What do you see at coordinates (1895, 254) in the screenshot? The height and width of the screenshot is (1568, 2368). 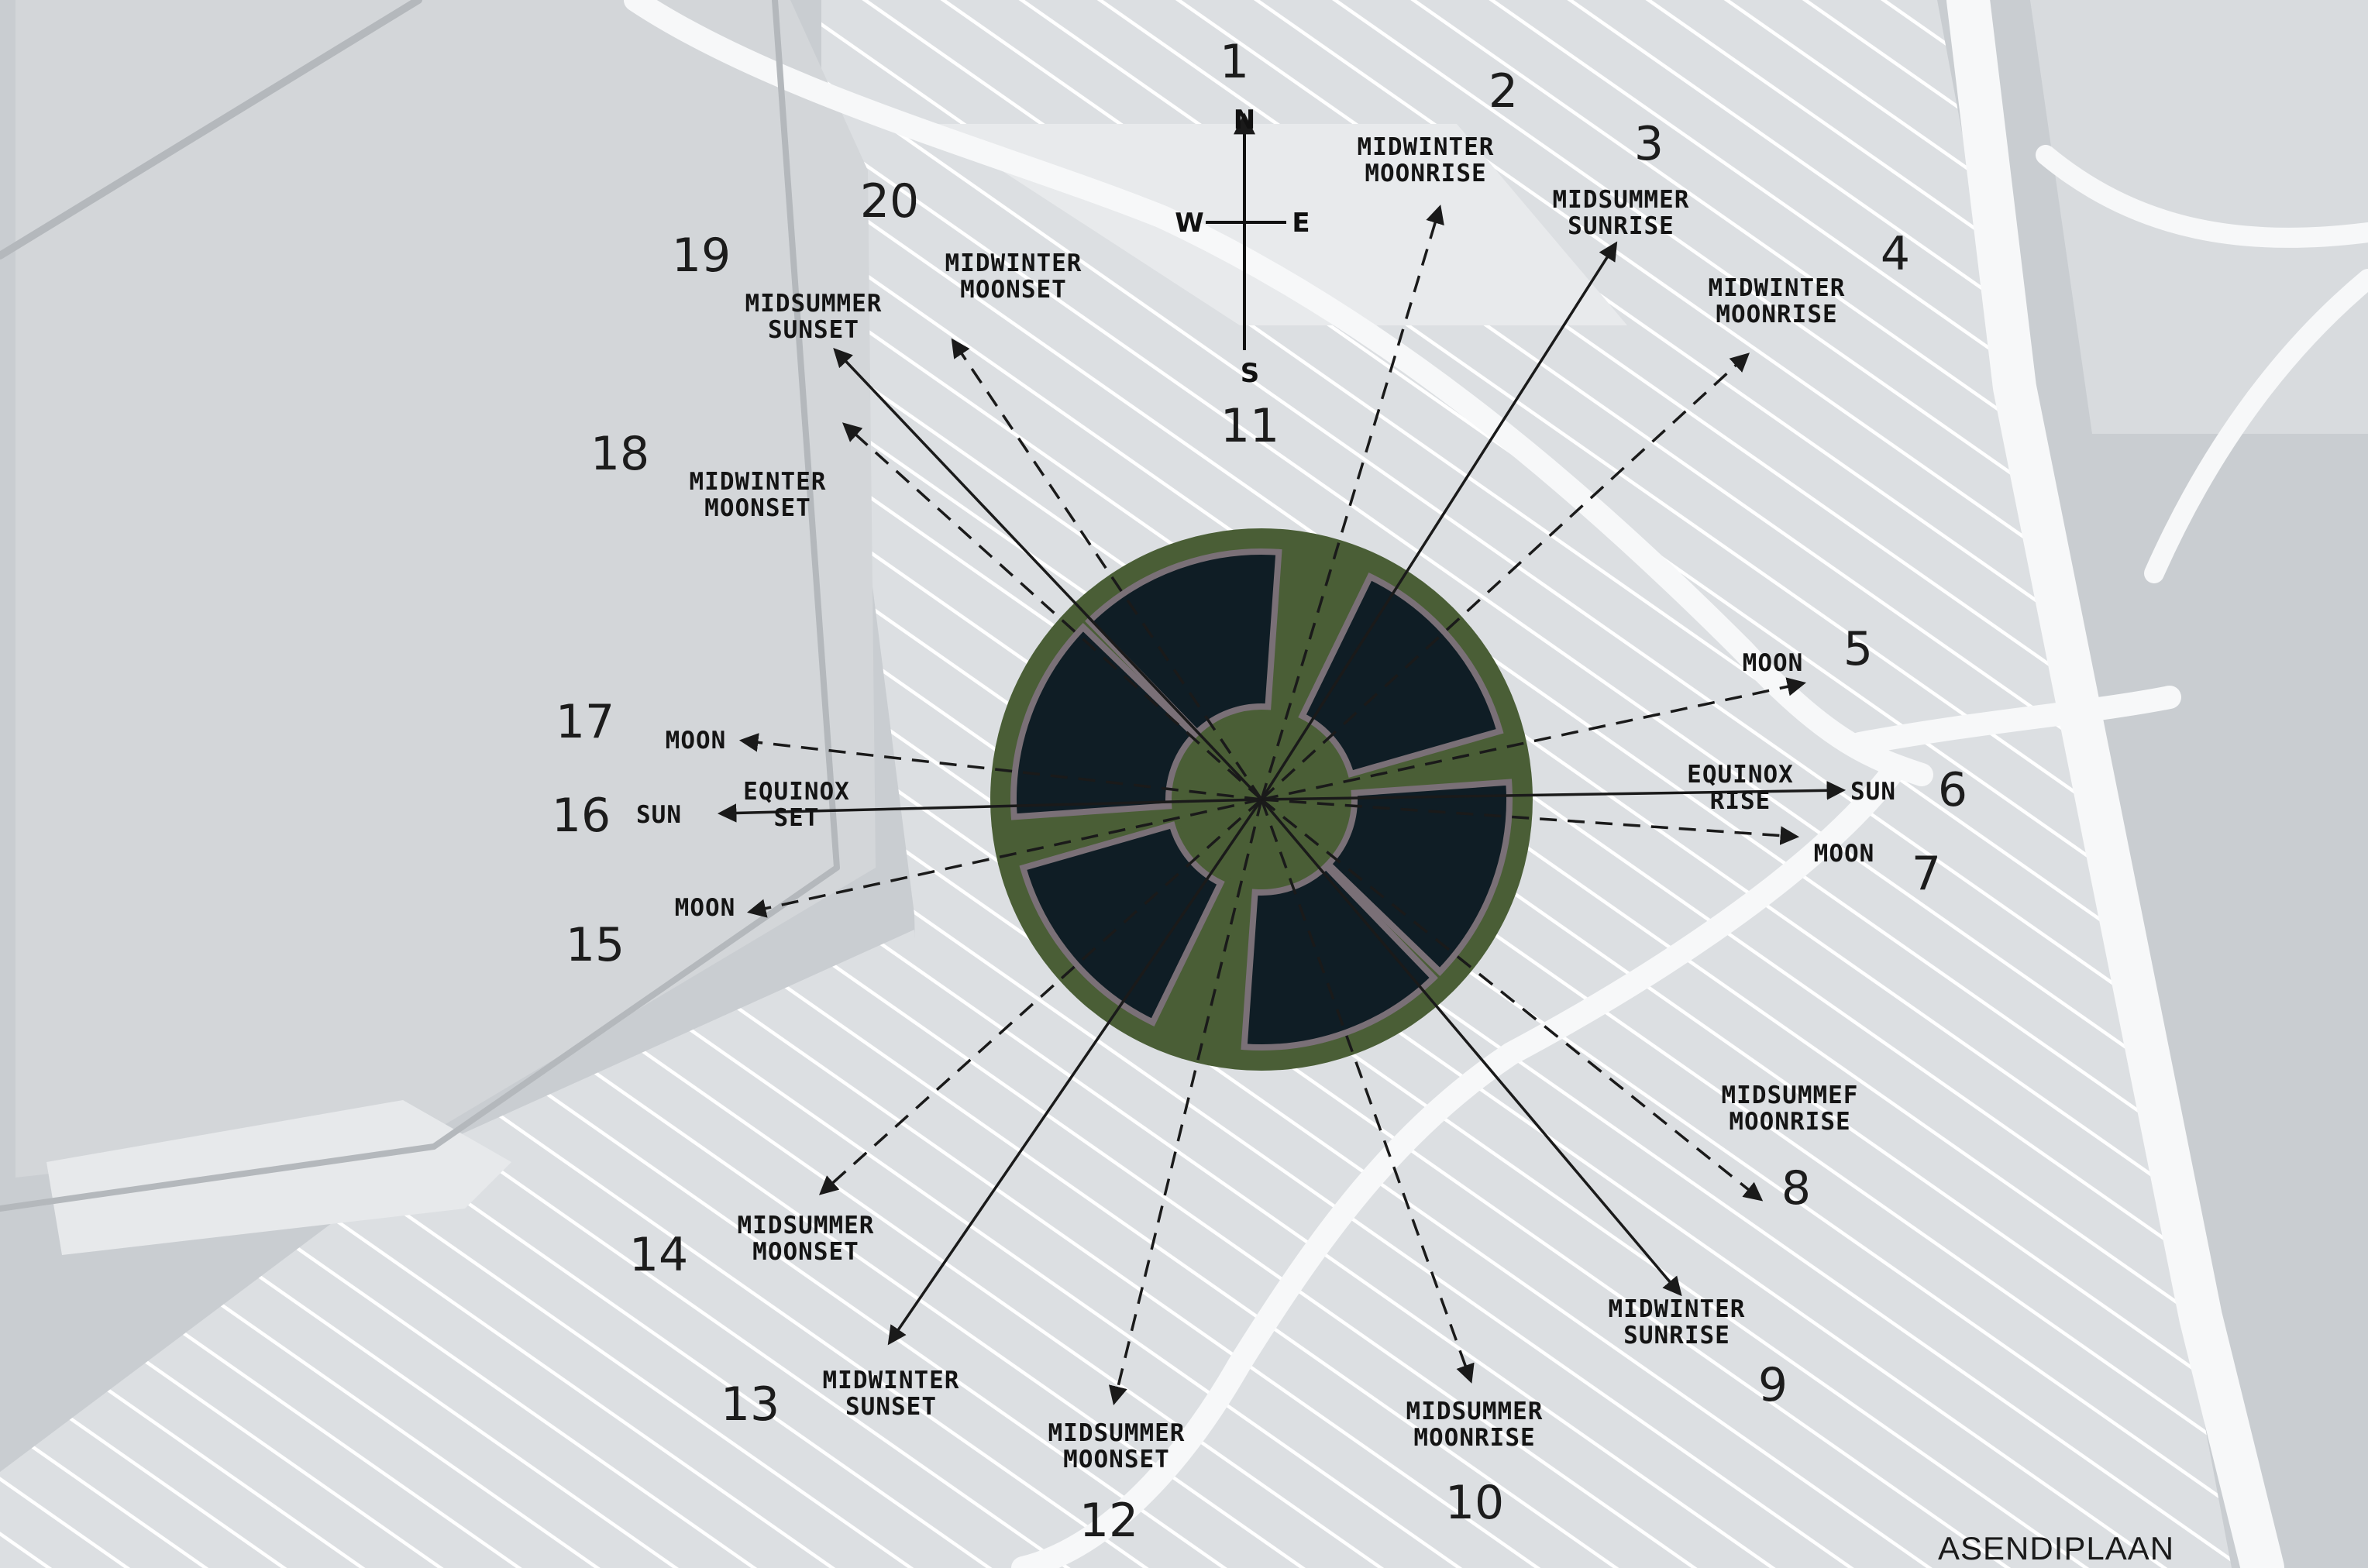 I see `direction-number-4: 4` at bounding box center [1895, 254].